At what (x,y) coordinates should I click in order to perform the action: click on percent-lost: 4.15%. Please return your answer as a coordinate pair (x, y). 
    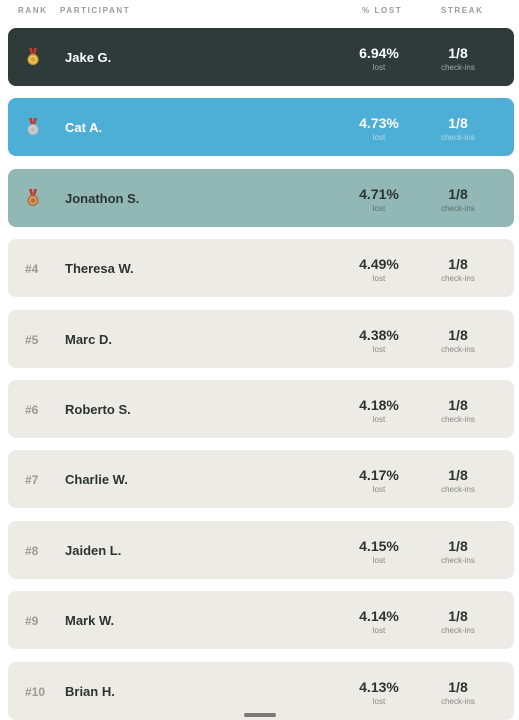
    Looking at the image, I should click on (379, 545).